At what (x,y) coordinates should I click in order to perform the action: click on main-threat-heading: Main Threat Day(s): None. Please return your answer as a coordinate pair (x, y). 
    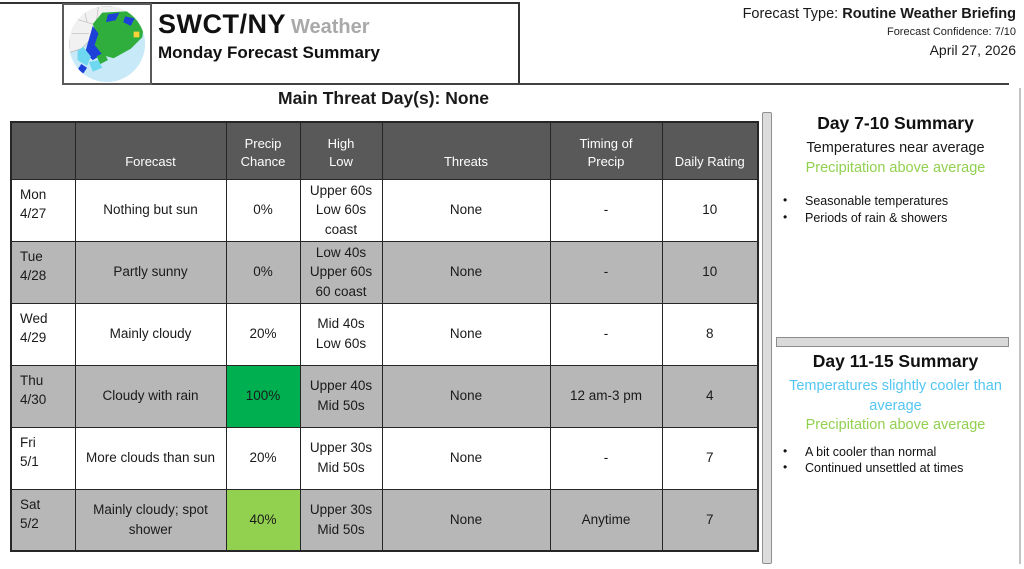
    Looking at the image, I should click on (383, 98).